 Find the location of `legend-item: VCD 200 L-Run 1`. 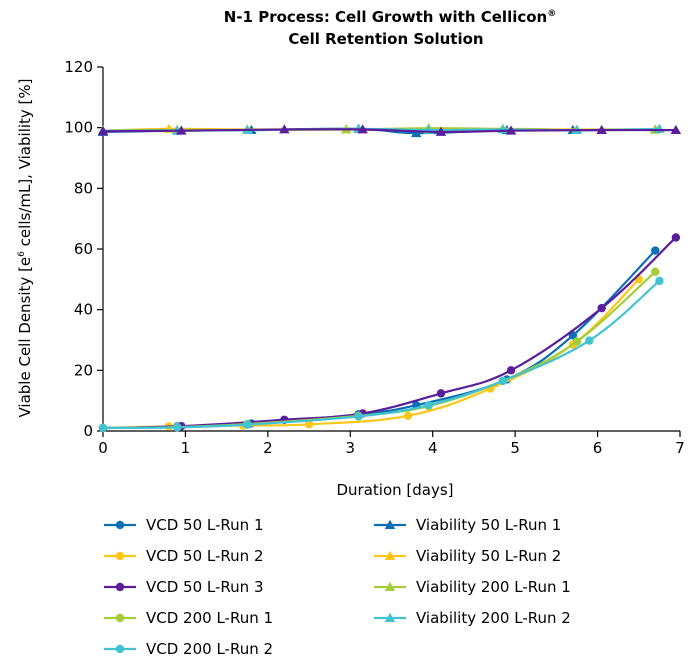

legend-item: VCD 200 L-Run 1 is located at coordinates (188, 618).